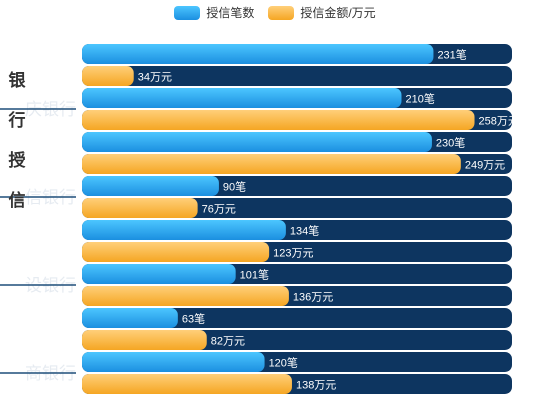 This screenshot has width=550, height=420. What do you see at coordinates (451, 55) in the screenshot?
I see `value-label: 231笔` at bounding box center [451, 55].